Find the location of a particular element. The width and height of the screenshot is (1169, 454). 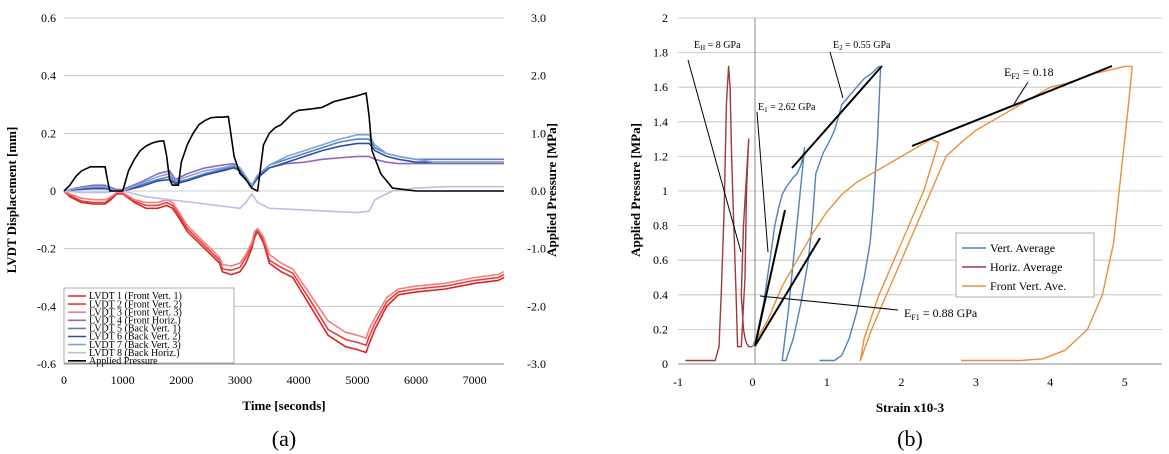

chart-a-x-tick-label: 4000 is located at coordinates (299, 380).